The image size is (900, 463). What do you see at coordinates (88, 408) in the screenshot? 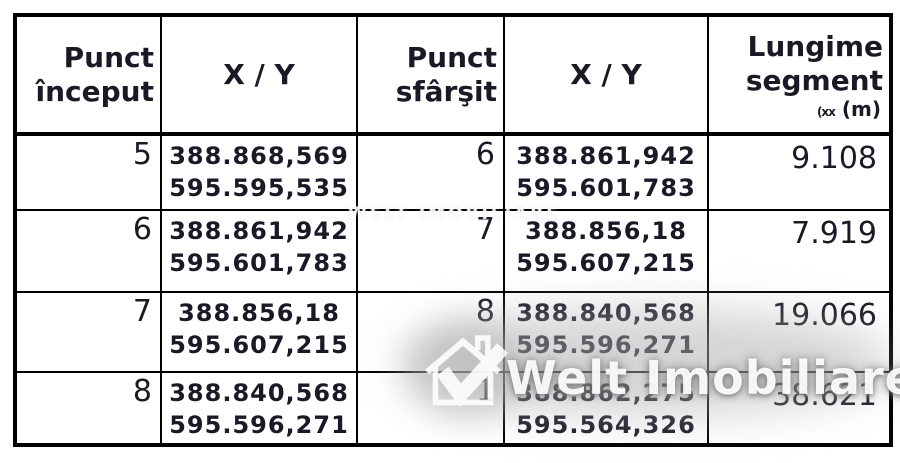
I see `start-point-cell: 8` at bounding box center [88, 408].